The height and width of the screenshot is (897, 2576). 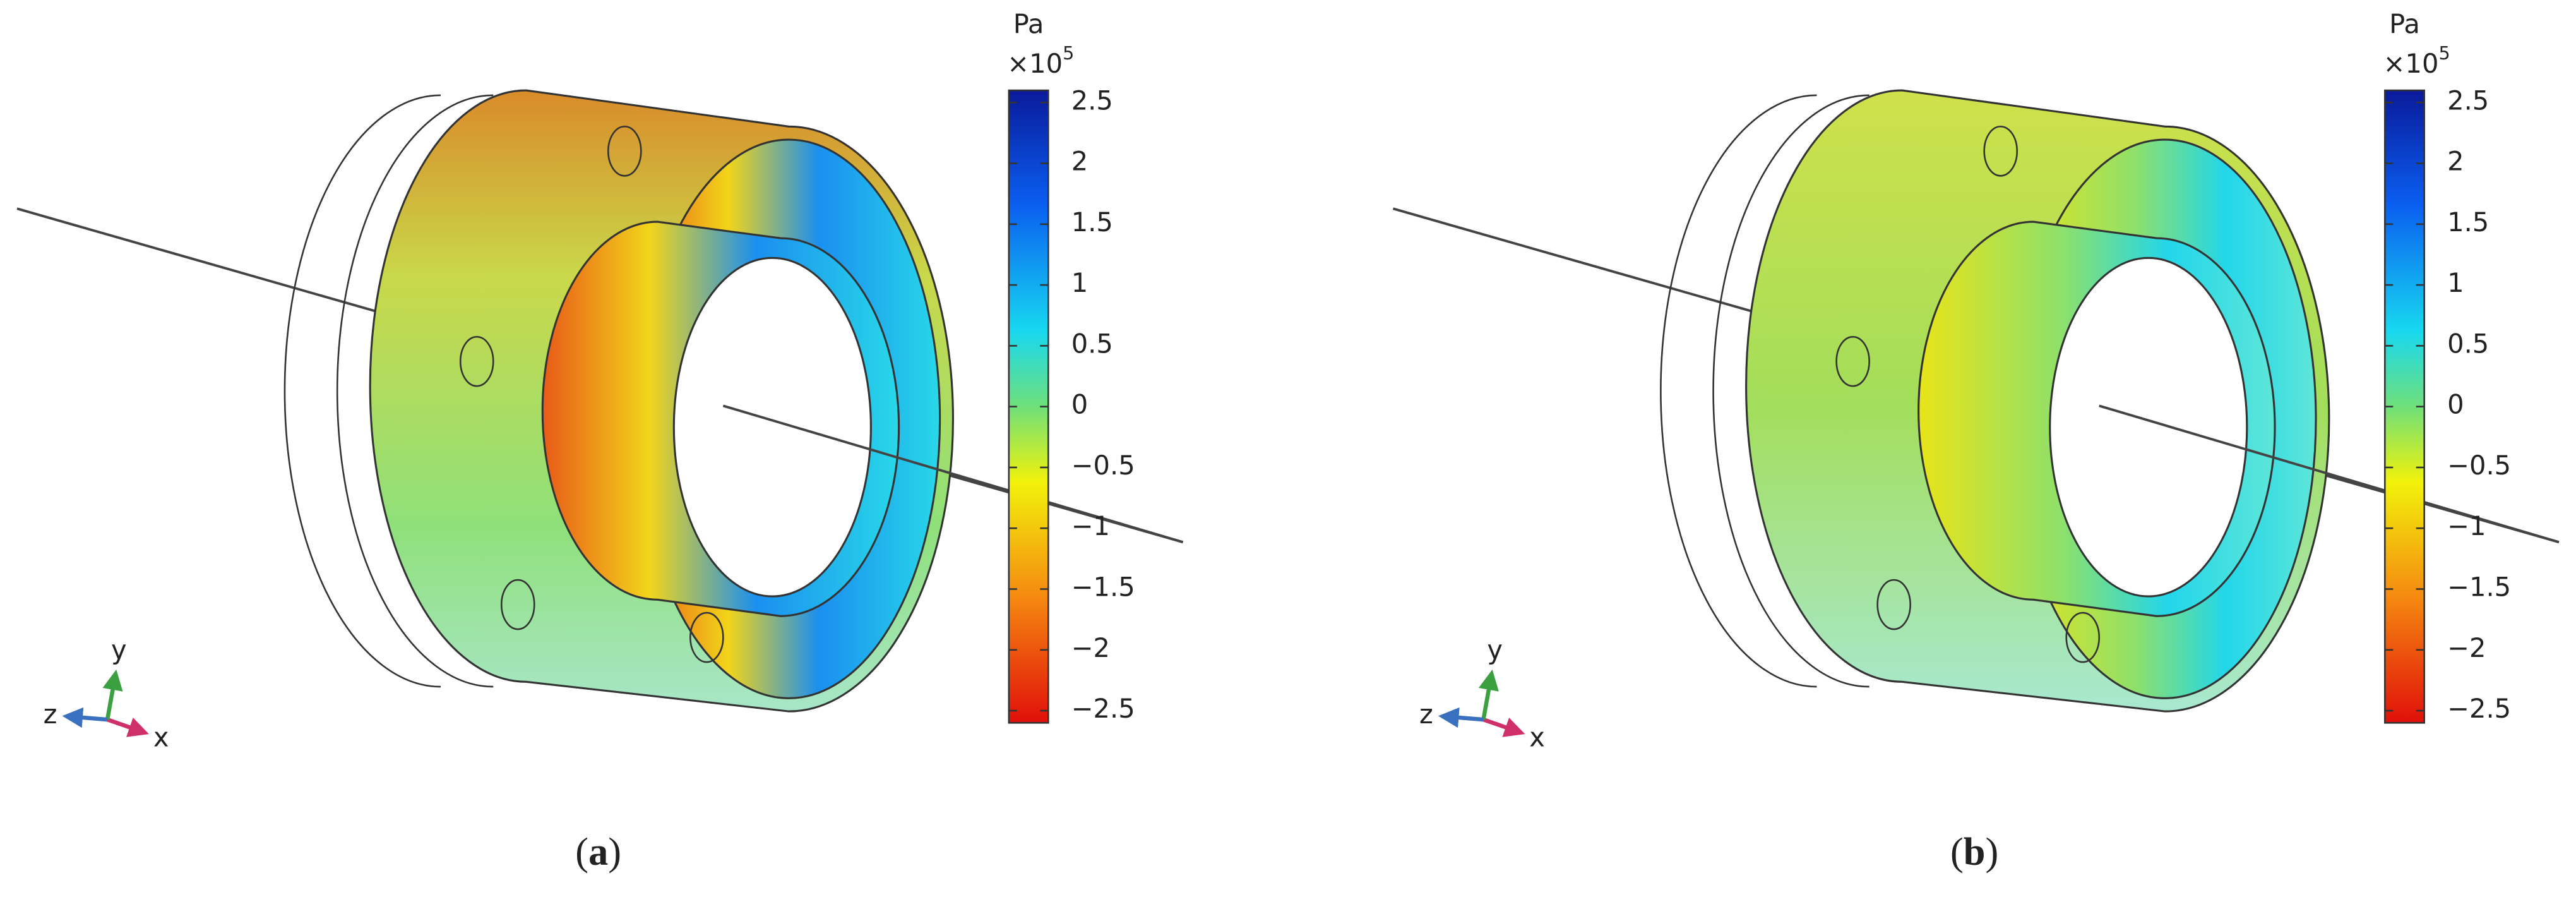 I want to click on caption-letter: a, so click(x=598, y=852).